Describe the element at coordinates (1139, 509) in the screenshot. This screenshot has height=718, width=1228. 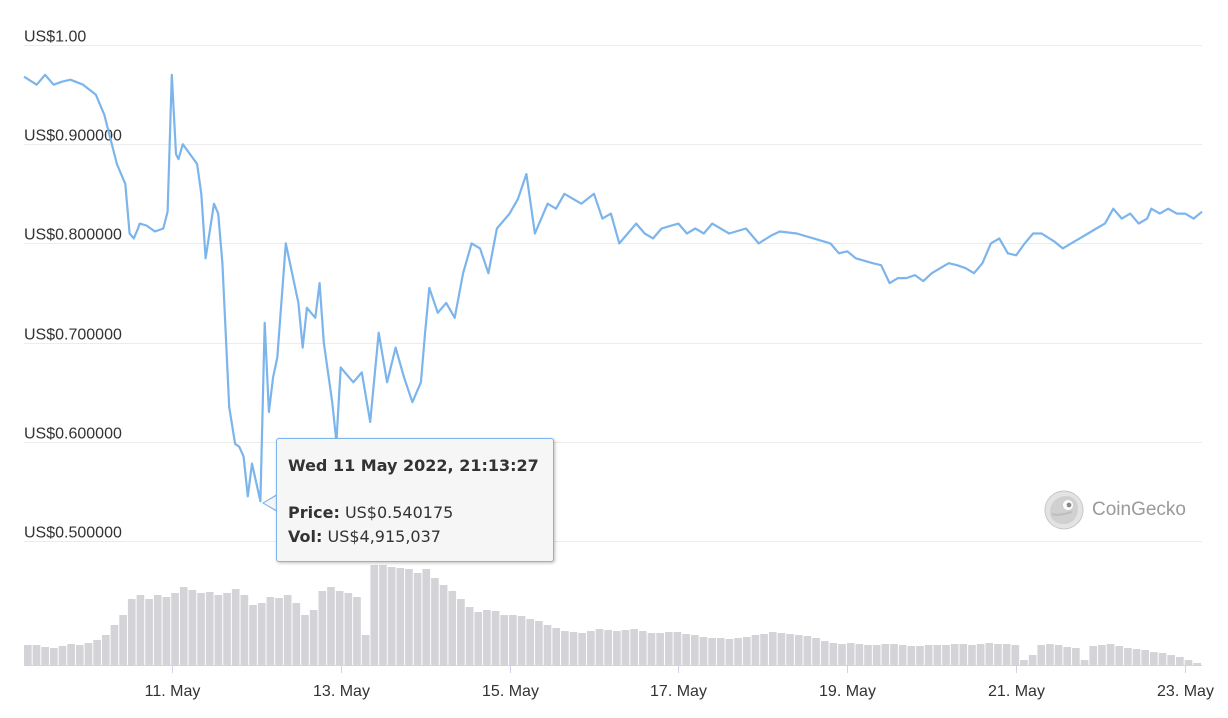
I see `watermark-text: CoinGecko` at that location.